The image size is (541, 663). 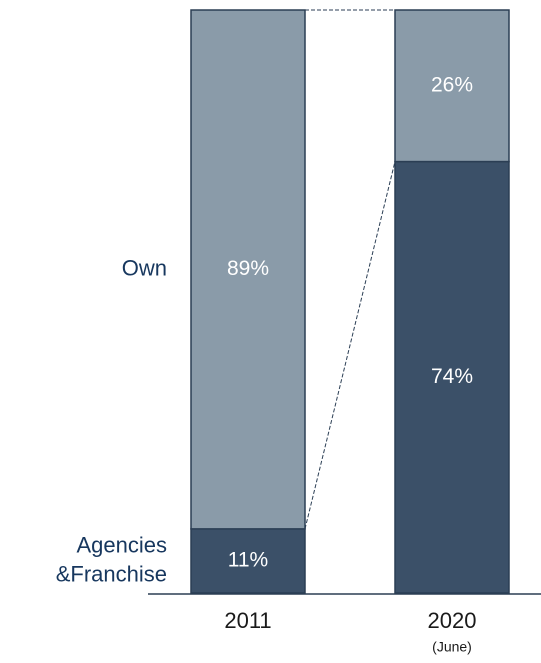 What do you see at coordinates (111, 559) in the screenshot?
I see `legend-label: Agencies &Franchise` at bounding box center [111, 559].